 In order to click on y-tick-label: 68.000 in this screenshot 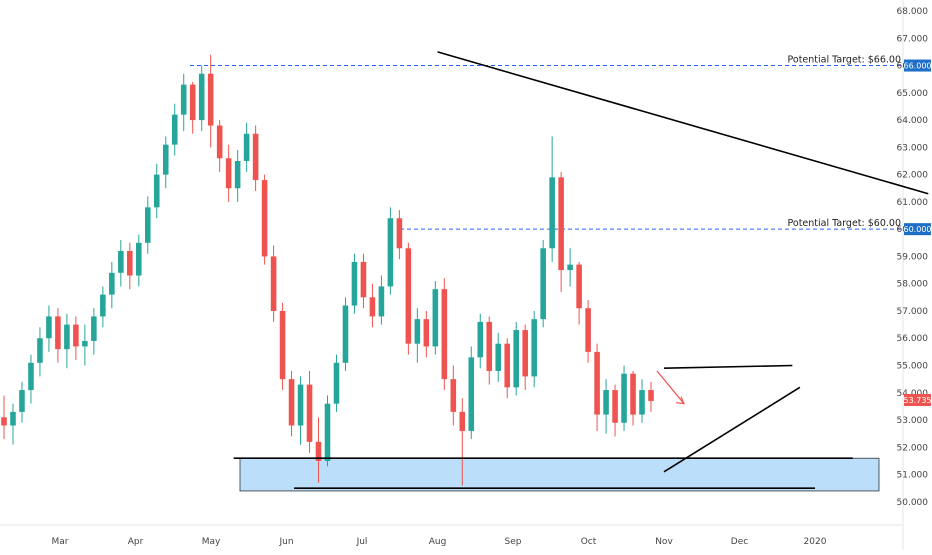, I will do `click(913, 12)`.